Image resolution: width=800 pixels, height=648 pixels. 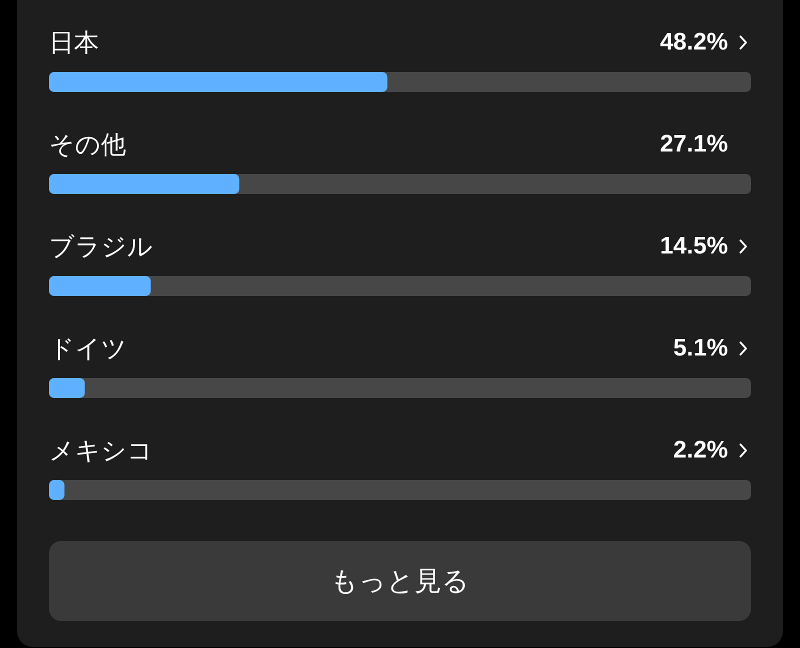 I want to click on y-tick-label: 日本, so click(x=74, y=42).